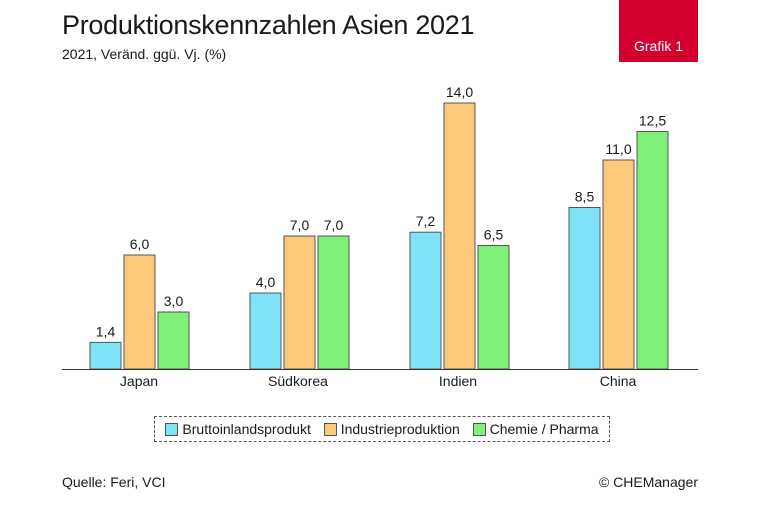 Image resolution: width=760 pixels, height=507 pixels. I want to click on legend-swatch-bip, so click(172, 429).